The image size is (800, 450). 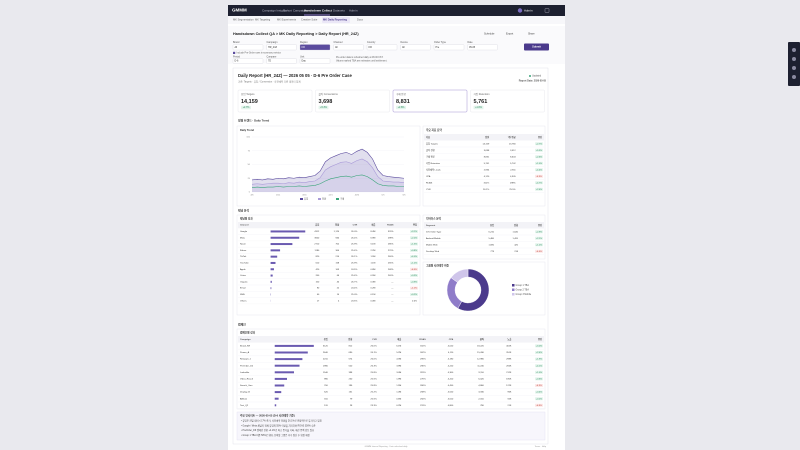 I want to click on table-cell: 258%, so click(x=423, y=393).